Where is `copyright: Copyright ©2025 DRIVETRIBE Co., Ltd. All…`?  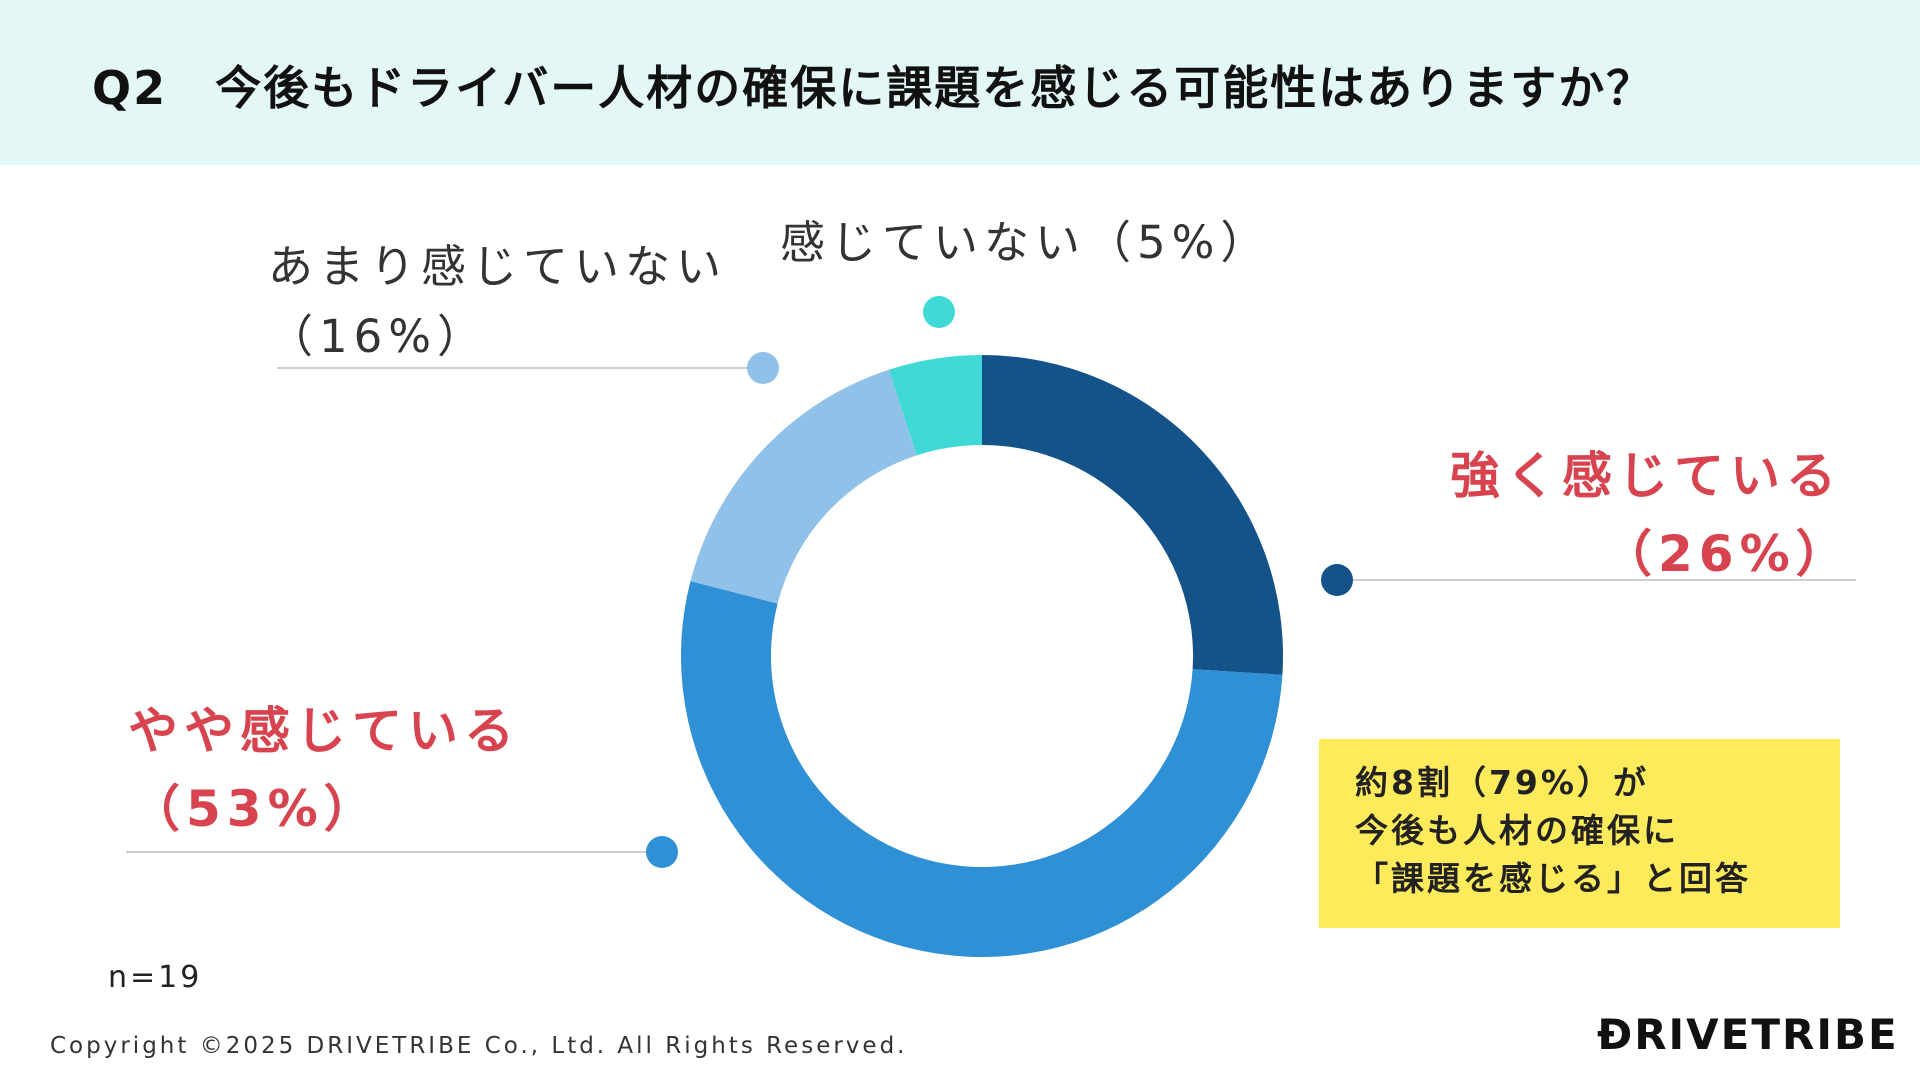
copyright: Copyright ©2025 DRIVETRIBE Co., Ltd. All… is located at coordinates (479, 1046).